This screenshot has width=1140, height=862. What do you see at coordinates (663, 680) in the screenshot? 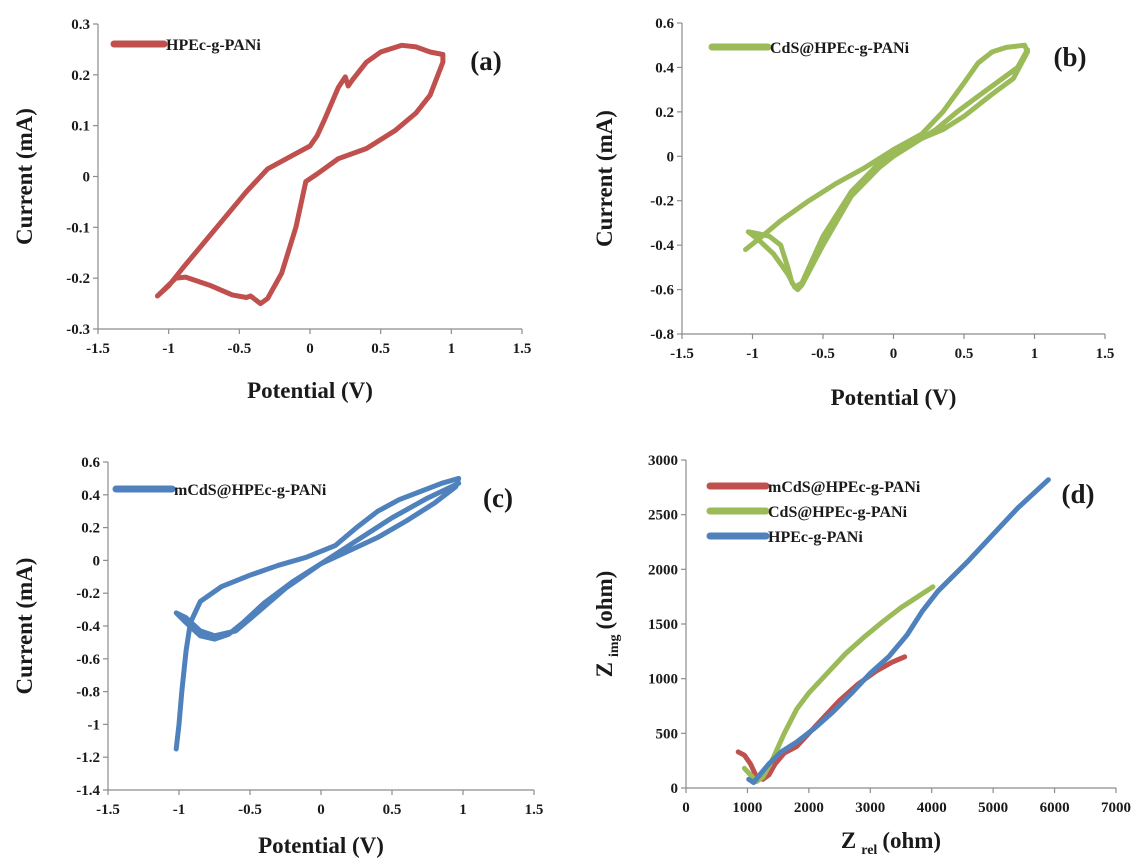
I see `y-tick-label: 1000` at bounding box center [663, 680].